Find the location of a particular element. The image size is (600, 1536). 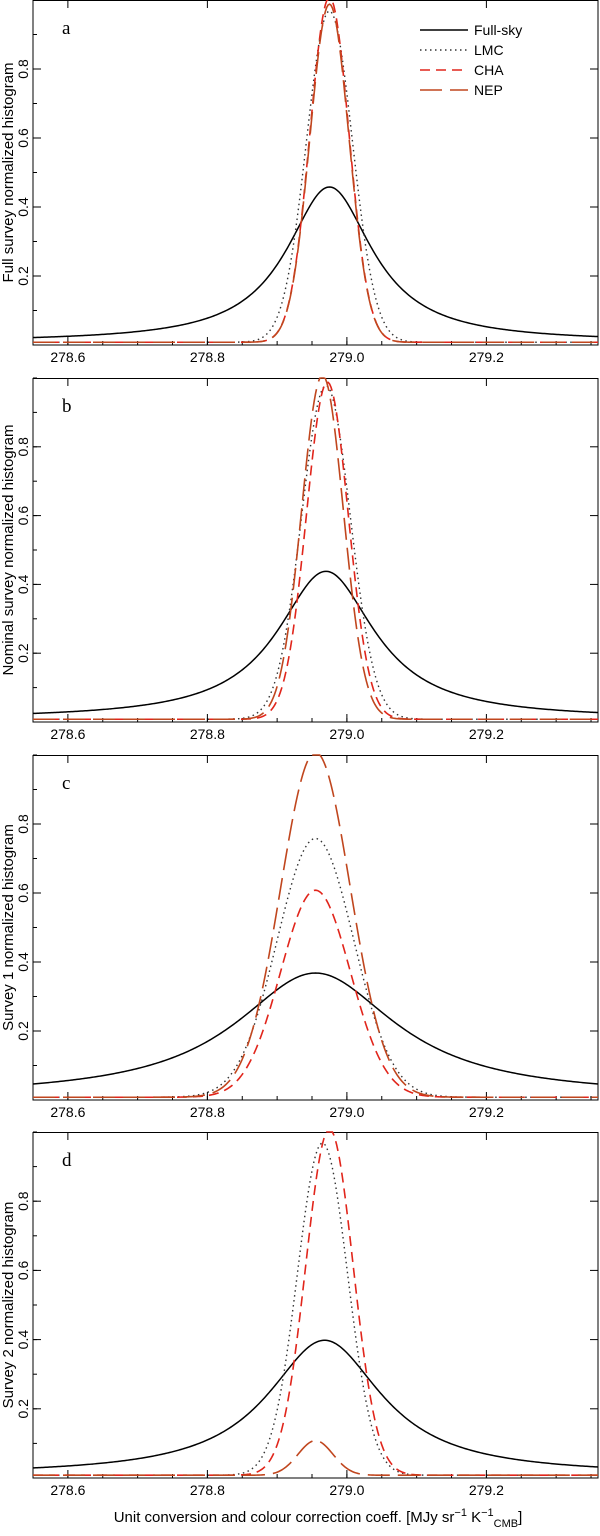

y-axis-title: Survey 2 normalized histogram is located at coordinates (8, 1305).